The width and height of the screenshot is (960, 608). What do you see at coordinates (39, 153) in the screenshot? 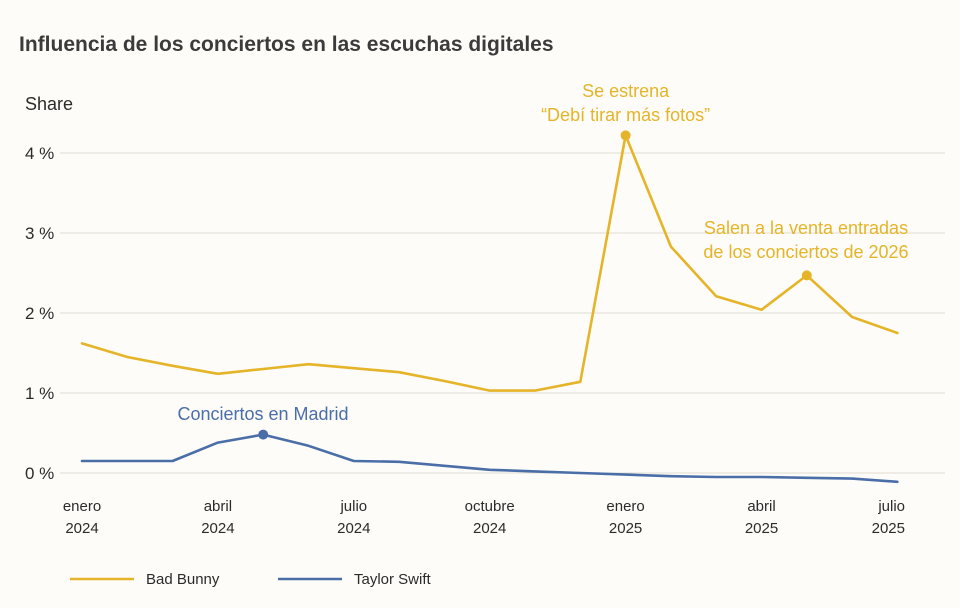
I see `y-tick-label: 4 %` at bounding box center [39, 153].